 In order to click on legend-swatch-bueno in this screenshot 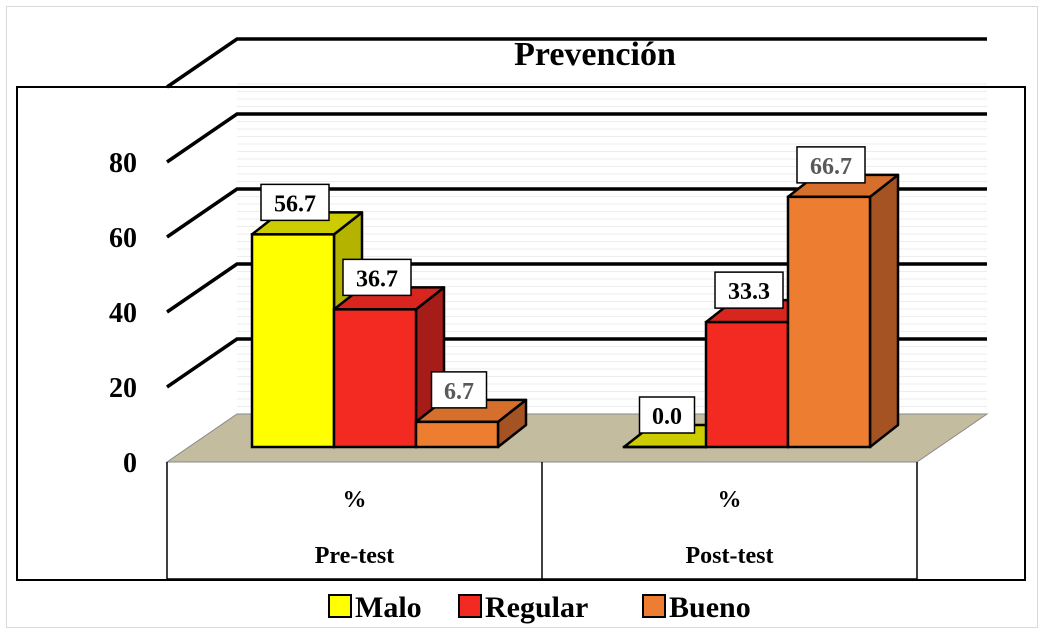, I will do `click(654, 606)`.